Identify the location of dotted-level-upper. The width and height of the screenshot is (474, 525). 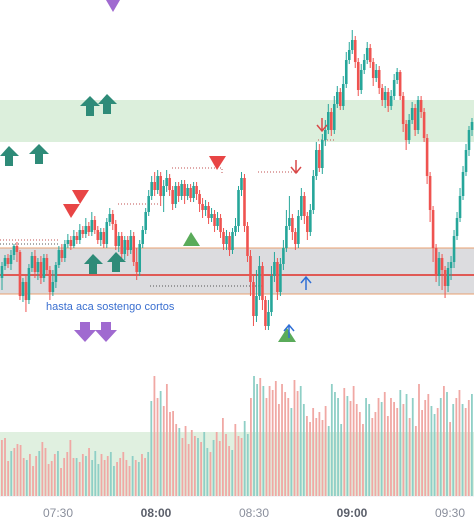
(197, 170).